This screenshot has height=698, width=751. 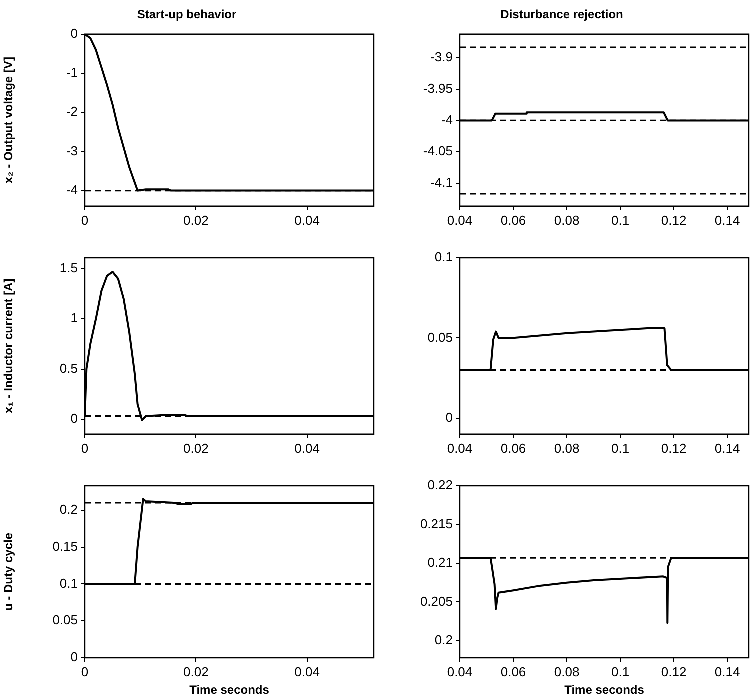 I want to click on chart-title: Disturbance rejection, so click(x=562, y=15).